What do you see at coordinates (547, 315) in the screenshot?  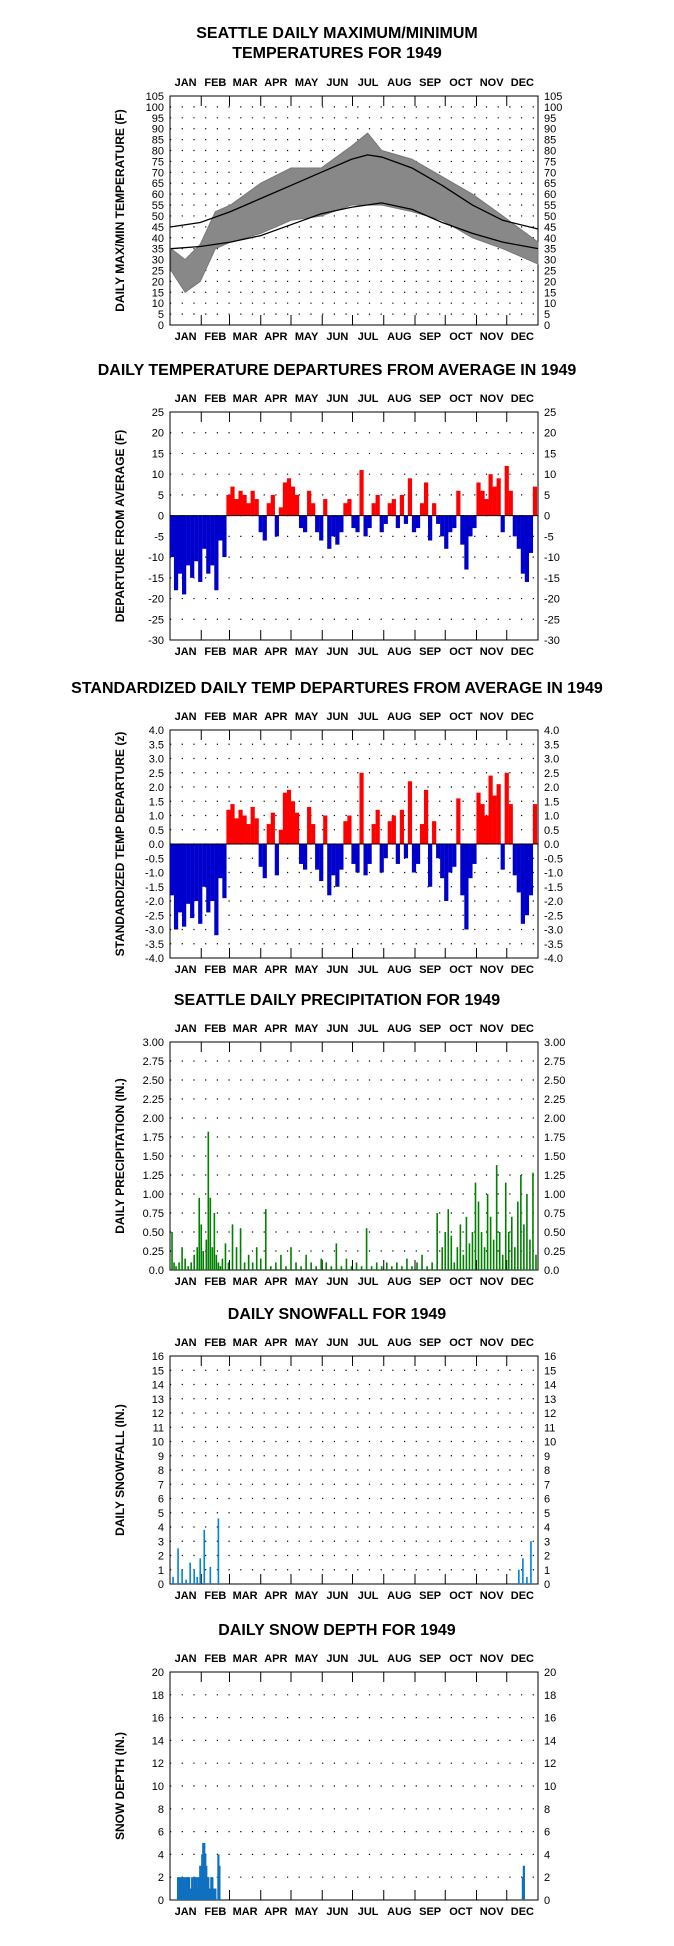 I see `y-tick-label-right: 5` at bounding box center [547, 315].